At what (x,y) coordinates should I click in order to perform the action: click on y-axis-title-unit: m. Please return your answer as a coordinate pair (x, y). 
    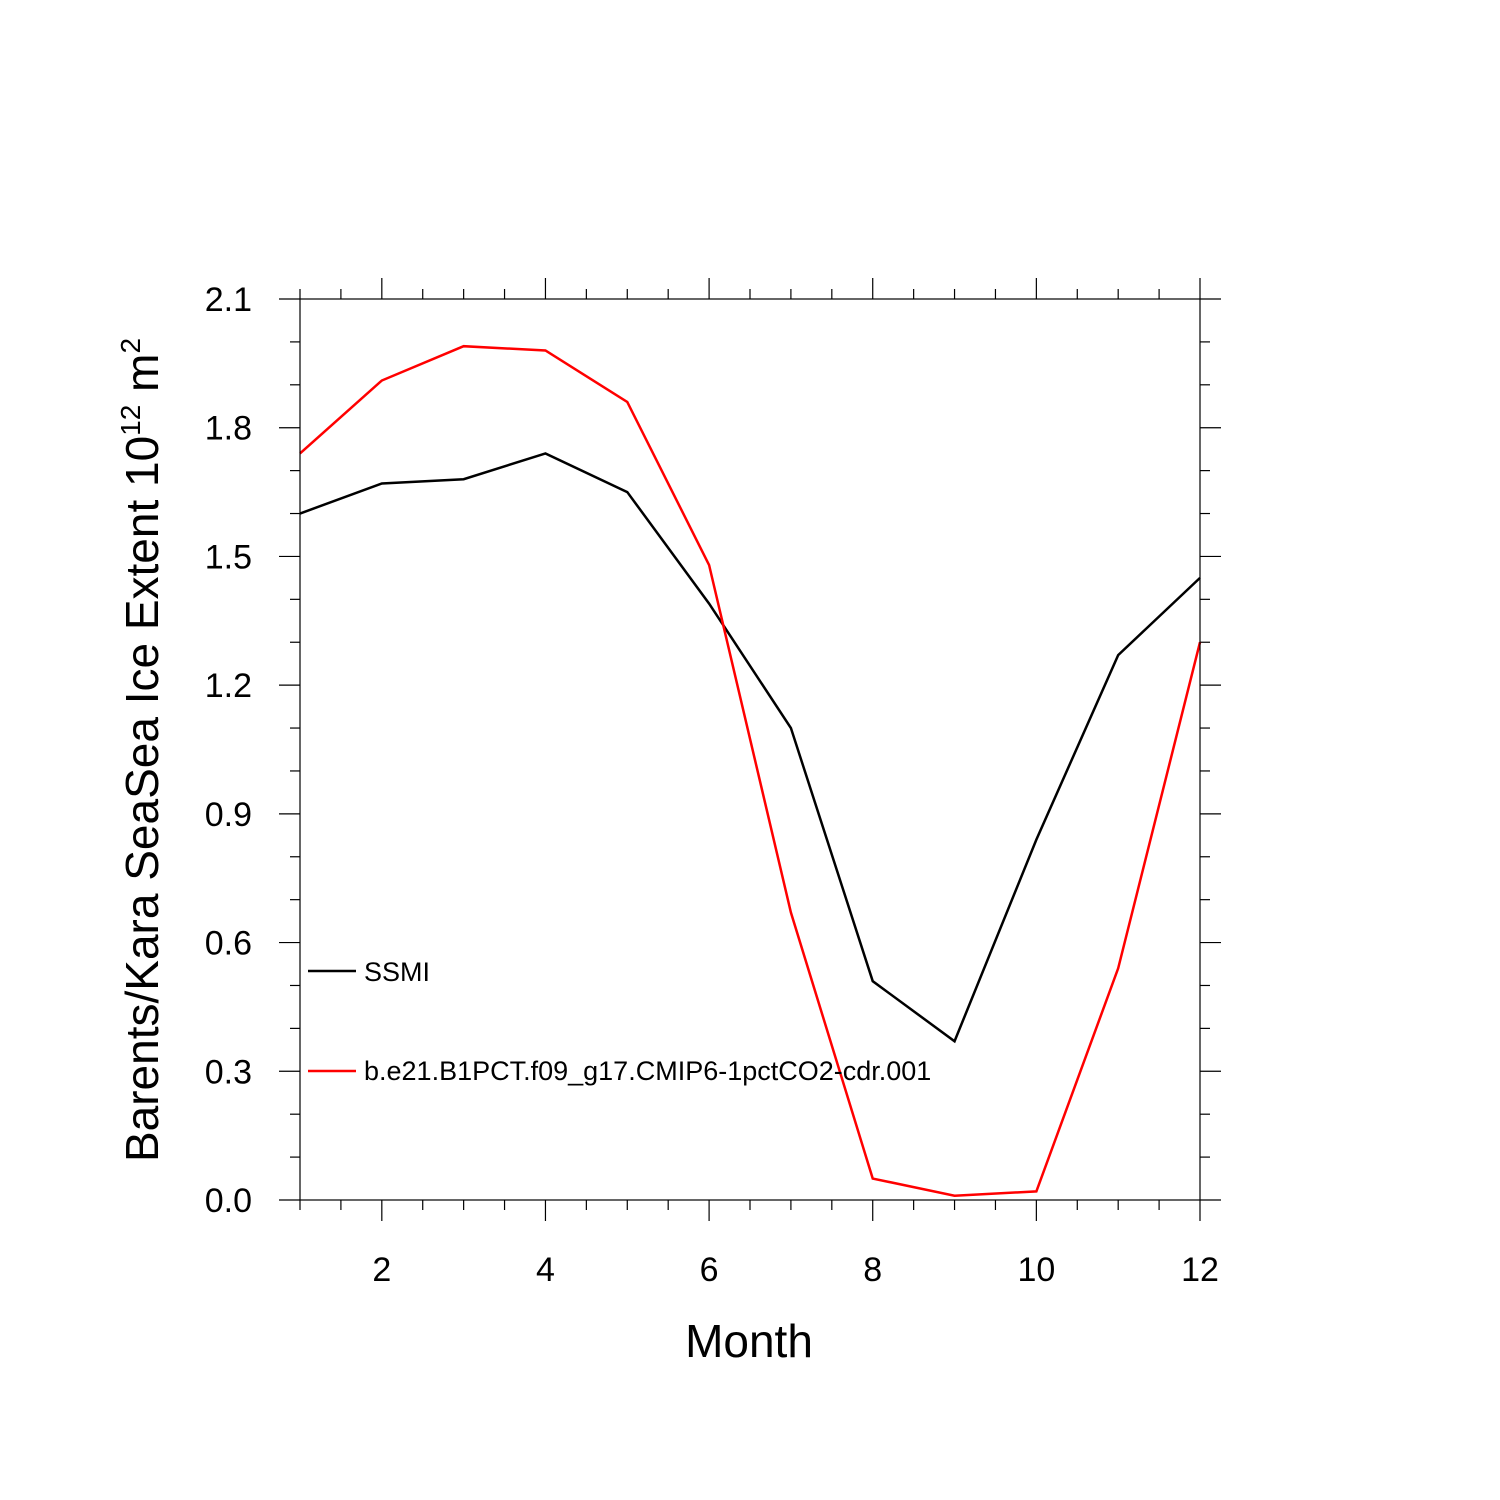
    Looking at the image, I should click on (142, 379).